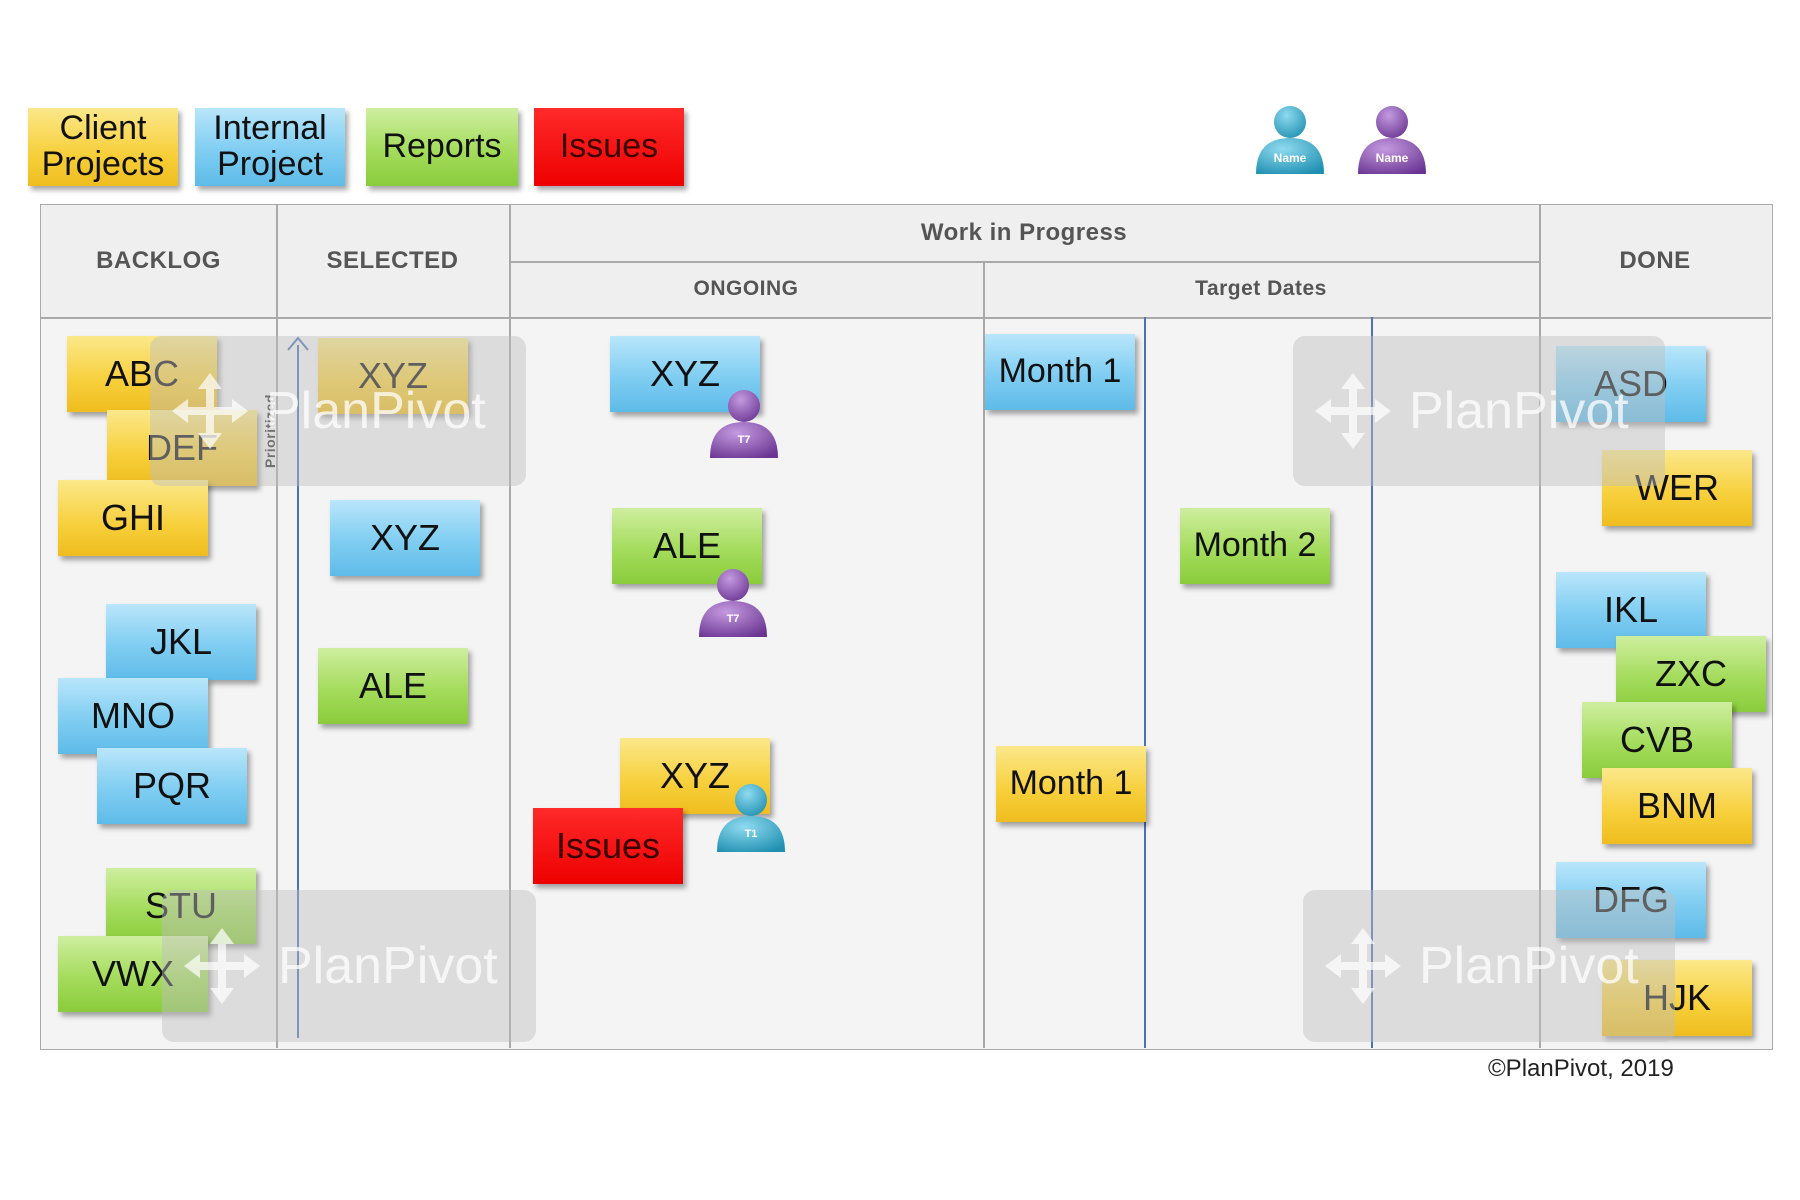  What do you see at coordinates (298, 343) in the screenshot?
I see `prioritized-arrow-icon` at bounding box center [298, 343].